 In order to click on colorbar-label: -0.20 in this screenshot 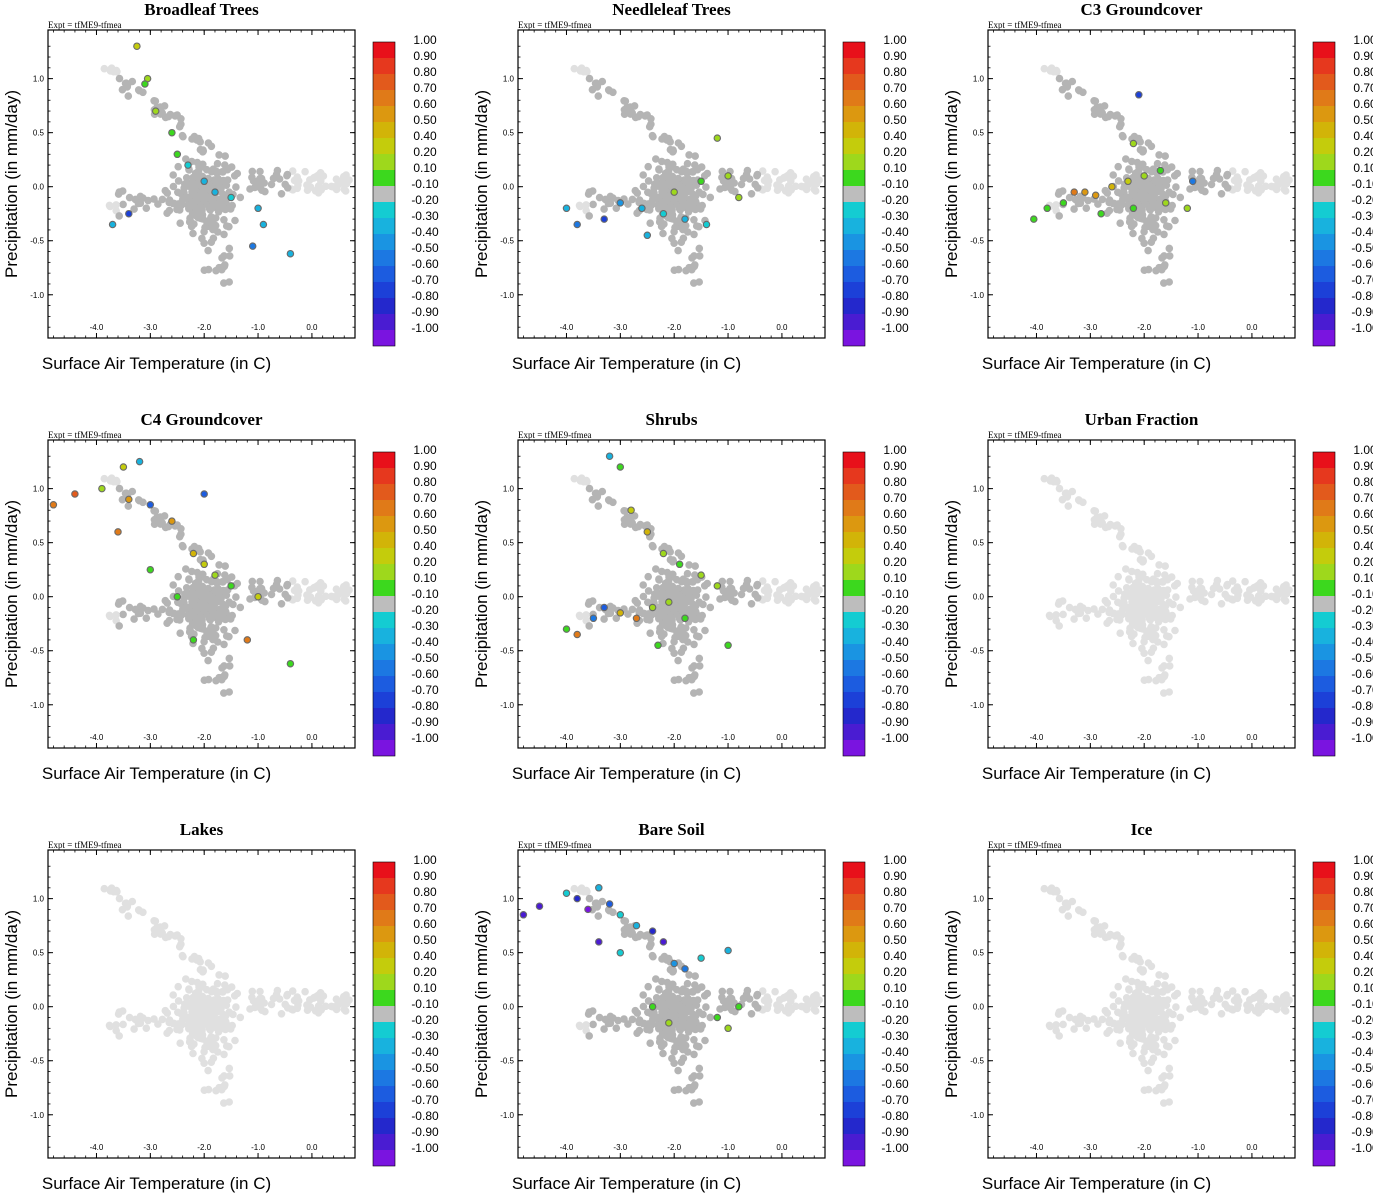, I will do `click(1362, 610)`.